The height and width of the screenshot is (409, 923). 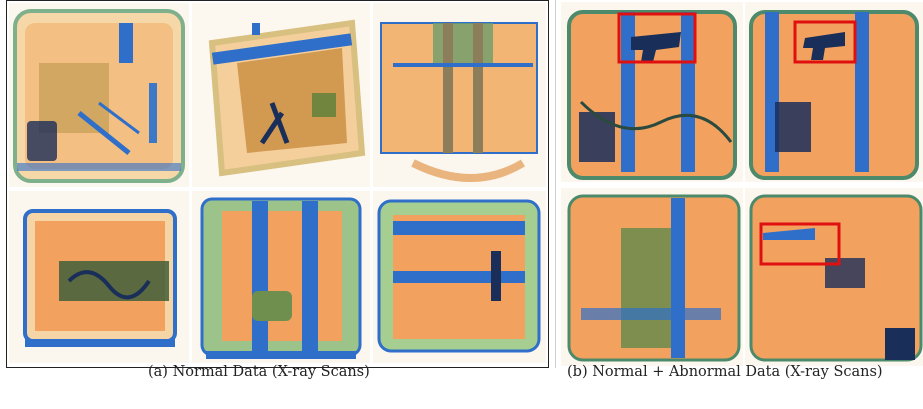 I want to click on xray-scan-b4, so click(x=834, y=277).